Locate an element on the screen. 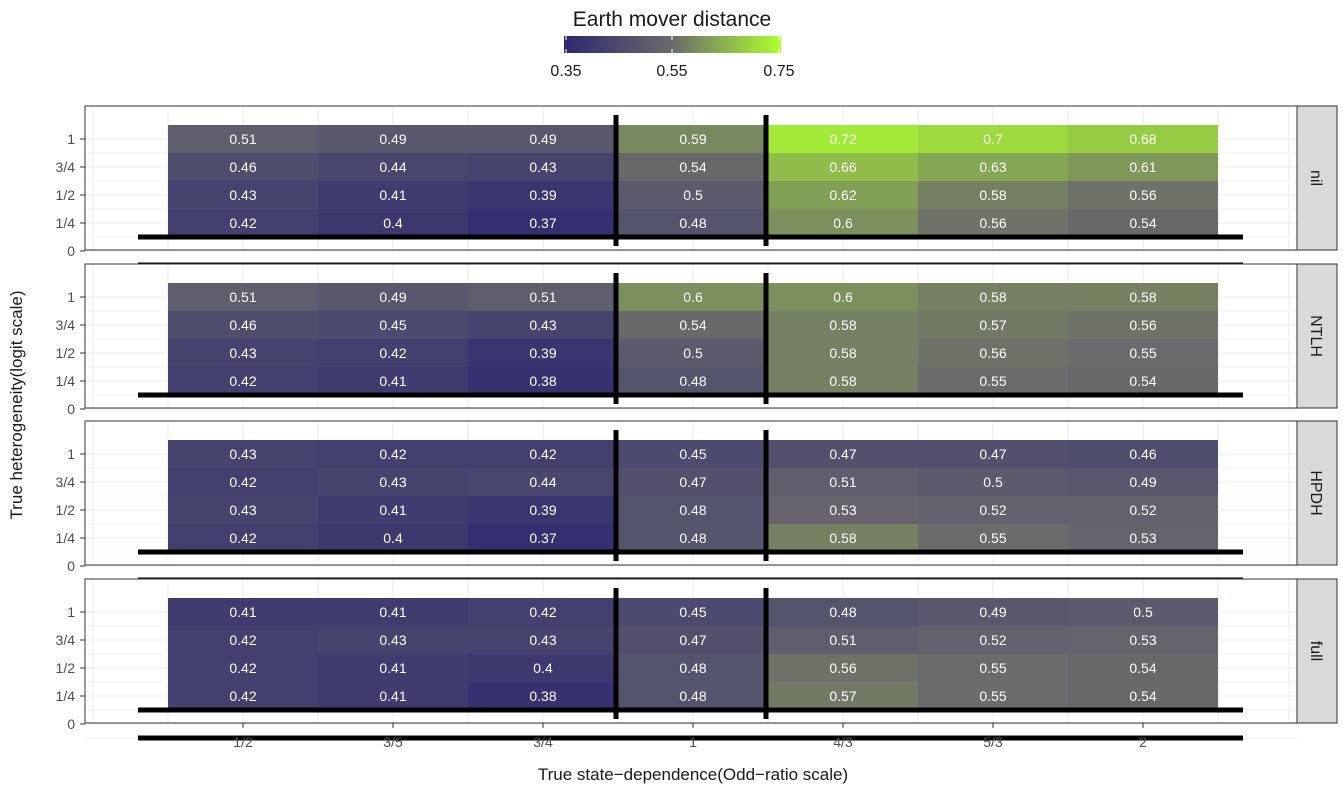  facet-strip-label: nil is located at coordinates (1315, 178).